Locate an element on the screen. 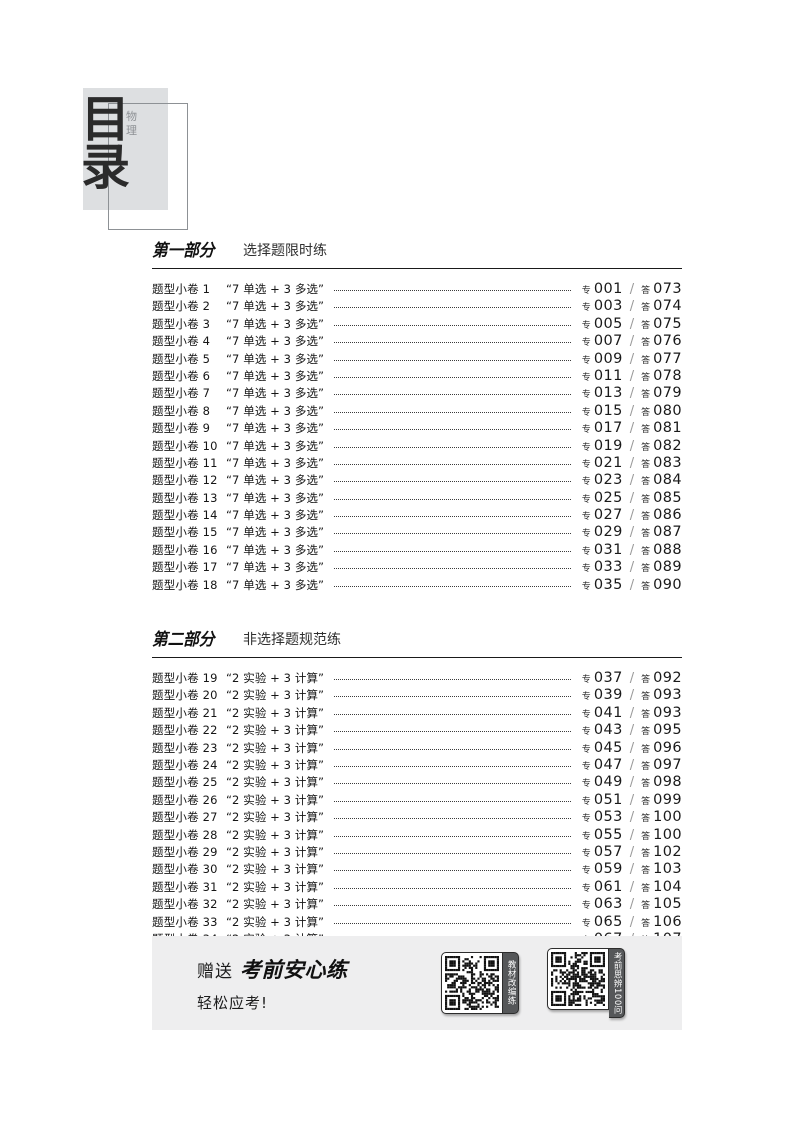  toc-page-numbers: 专 049 / 答 098 is located at coordinates (630, 782).